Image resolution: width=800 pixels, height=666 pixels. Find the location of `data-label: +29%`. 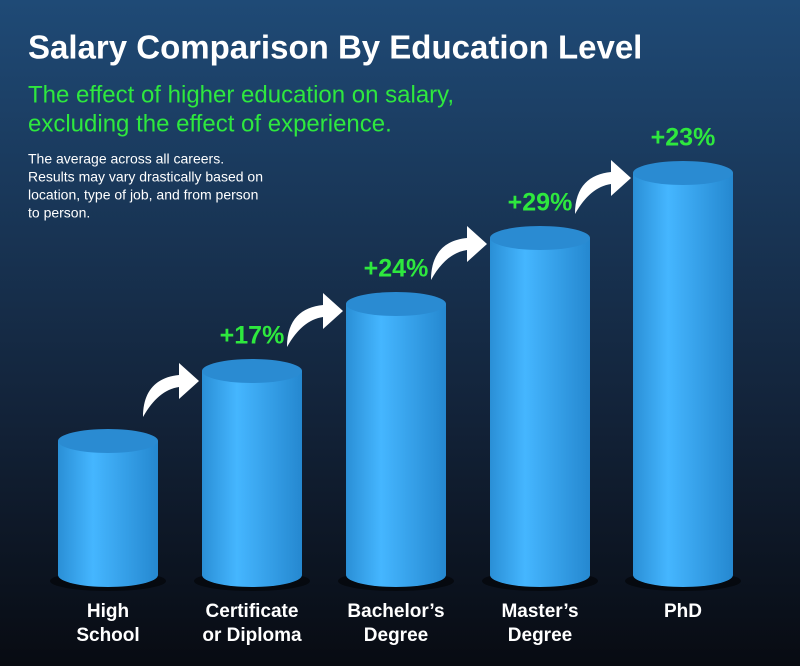

data-label: +29% is located at coordinates (540, 203).